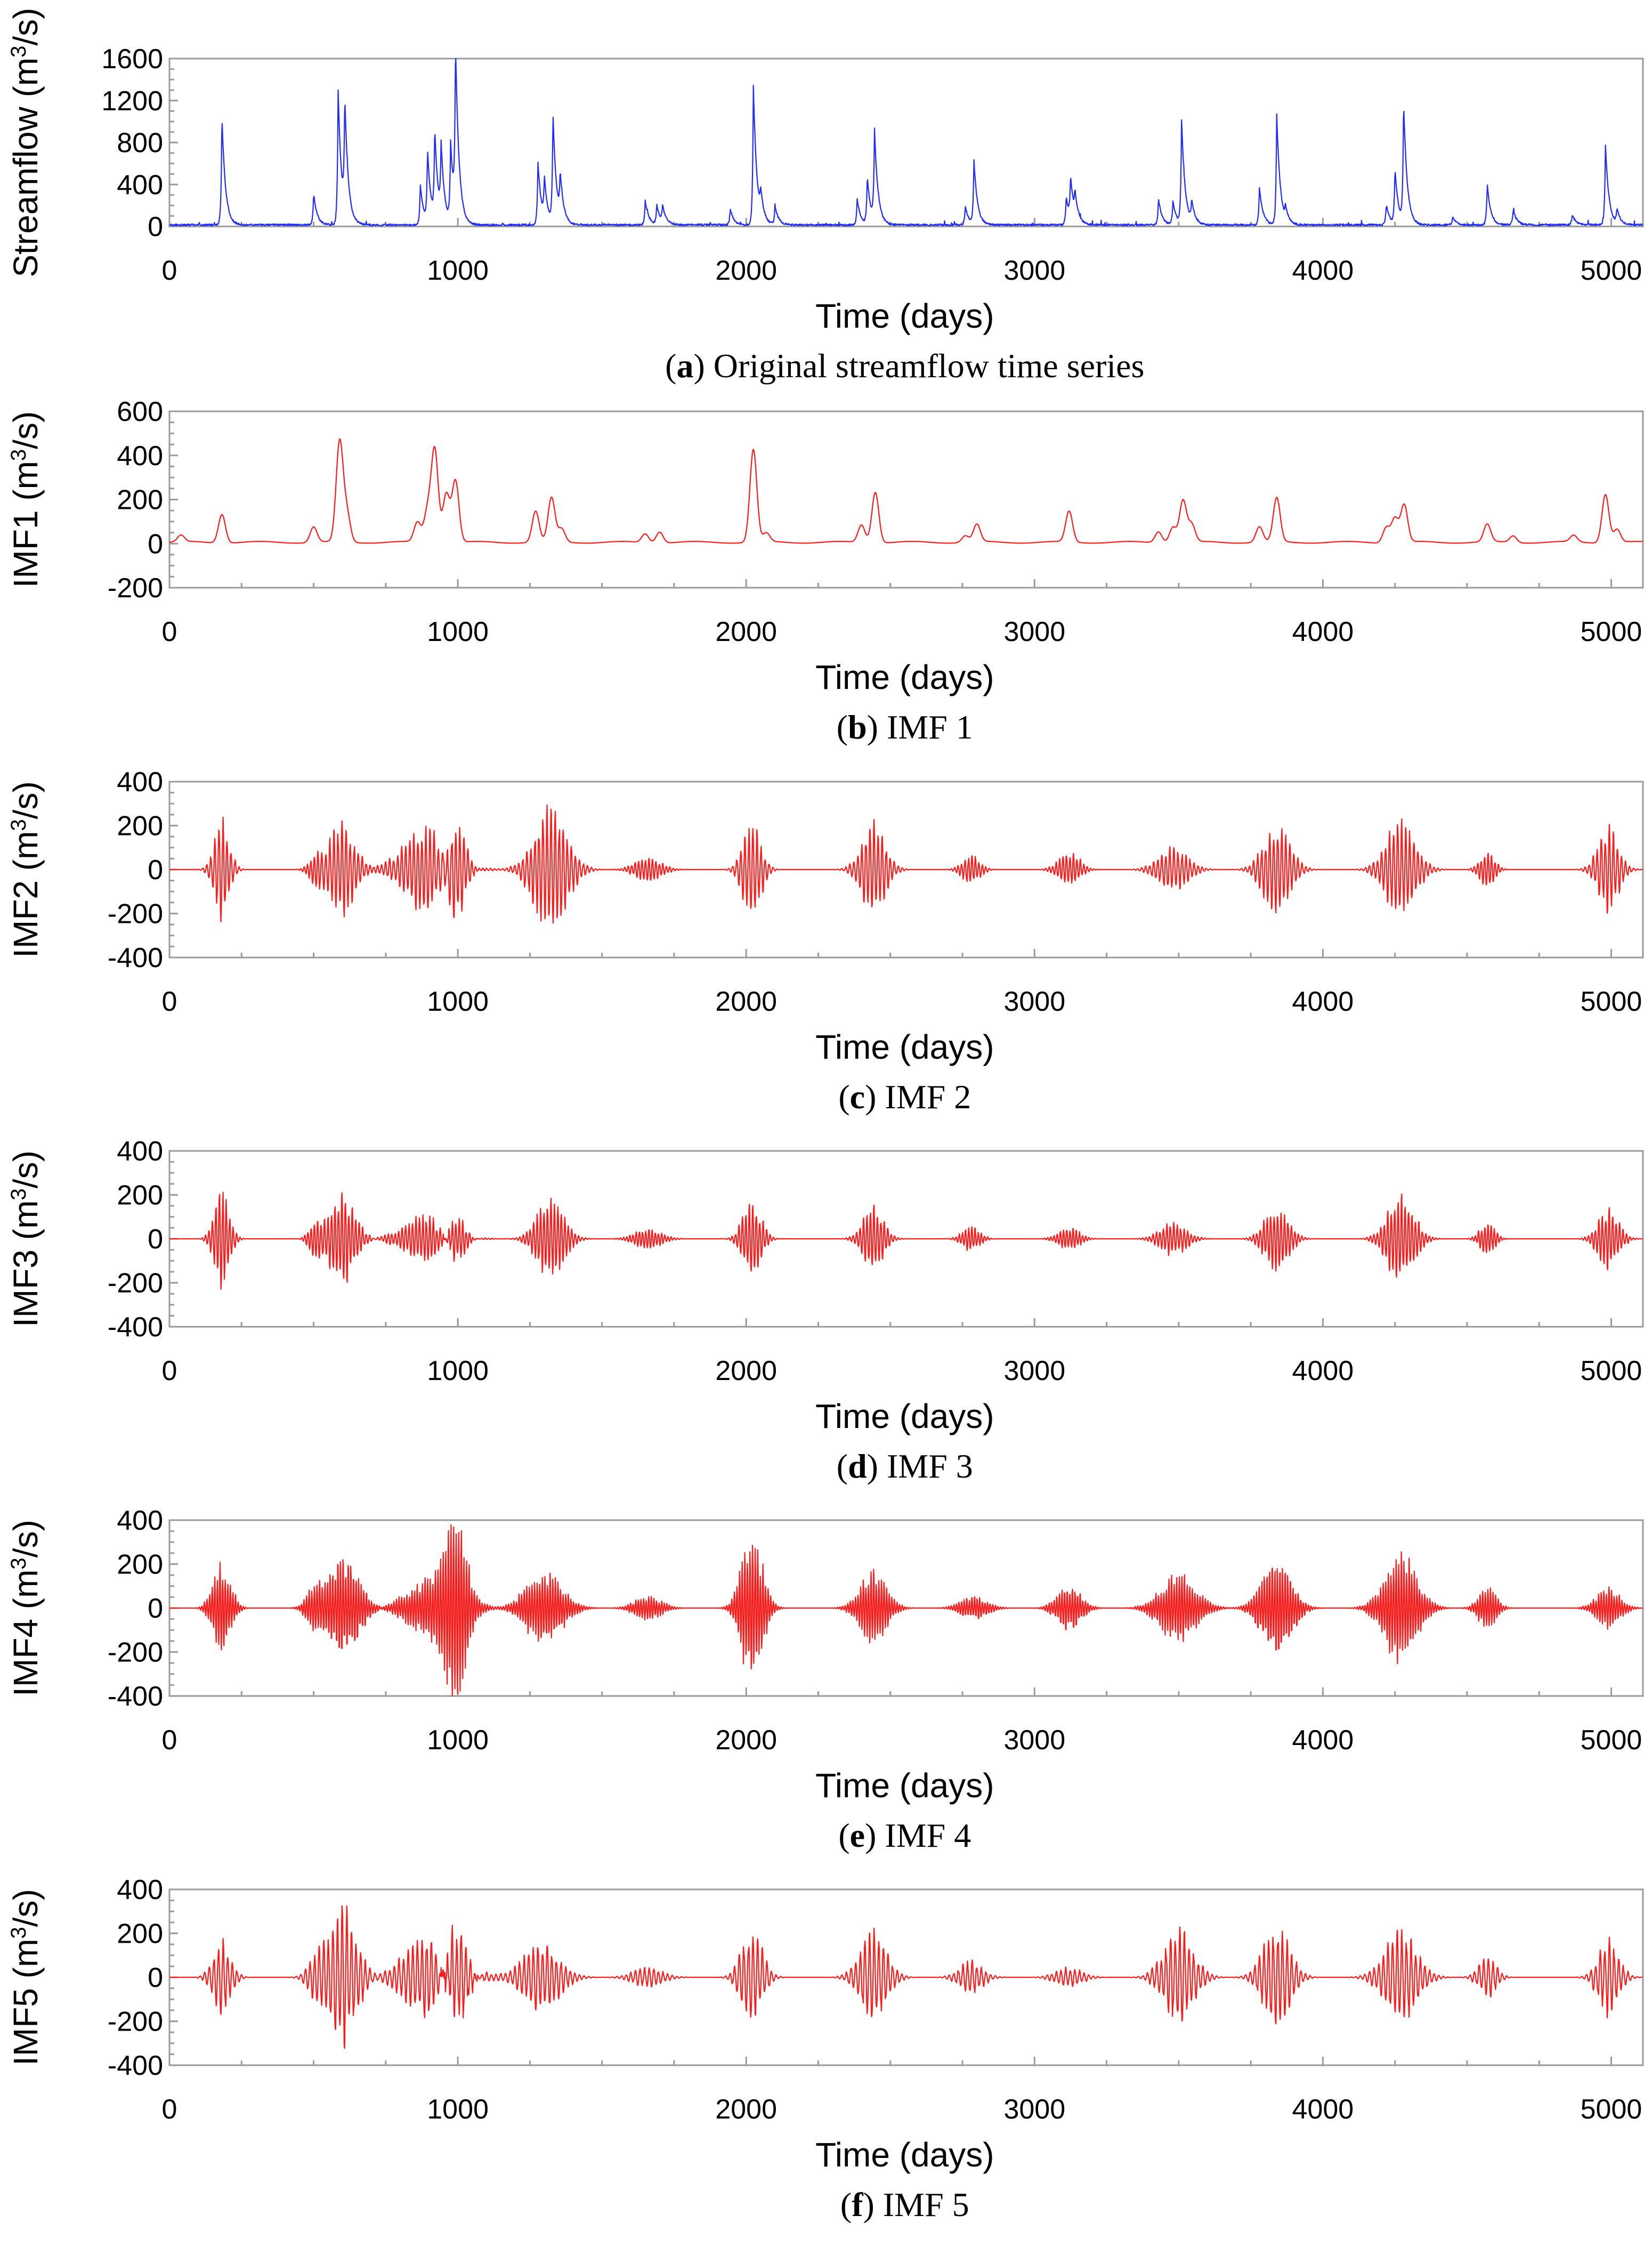 This screenshot has width=1652, height=2248. Describe the element at coordinates (905, 366) in the screenshot. I see `panel-caption: (a) Original streamflow time series` at that location.